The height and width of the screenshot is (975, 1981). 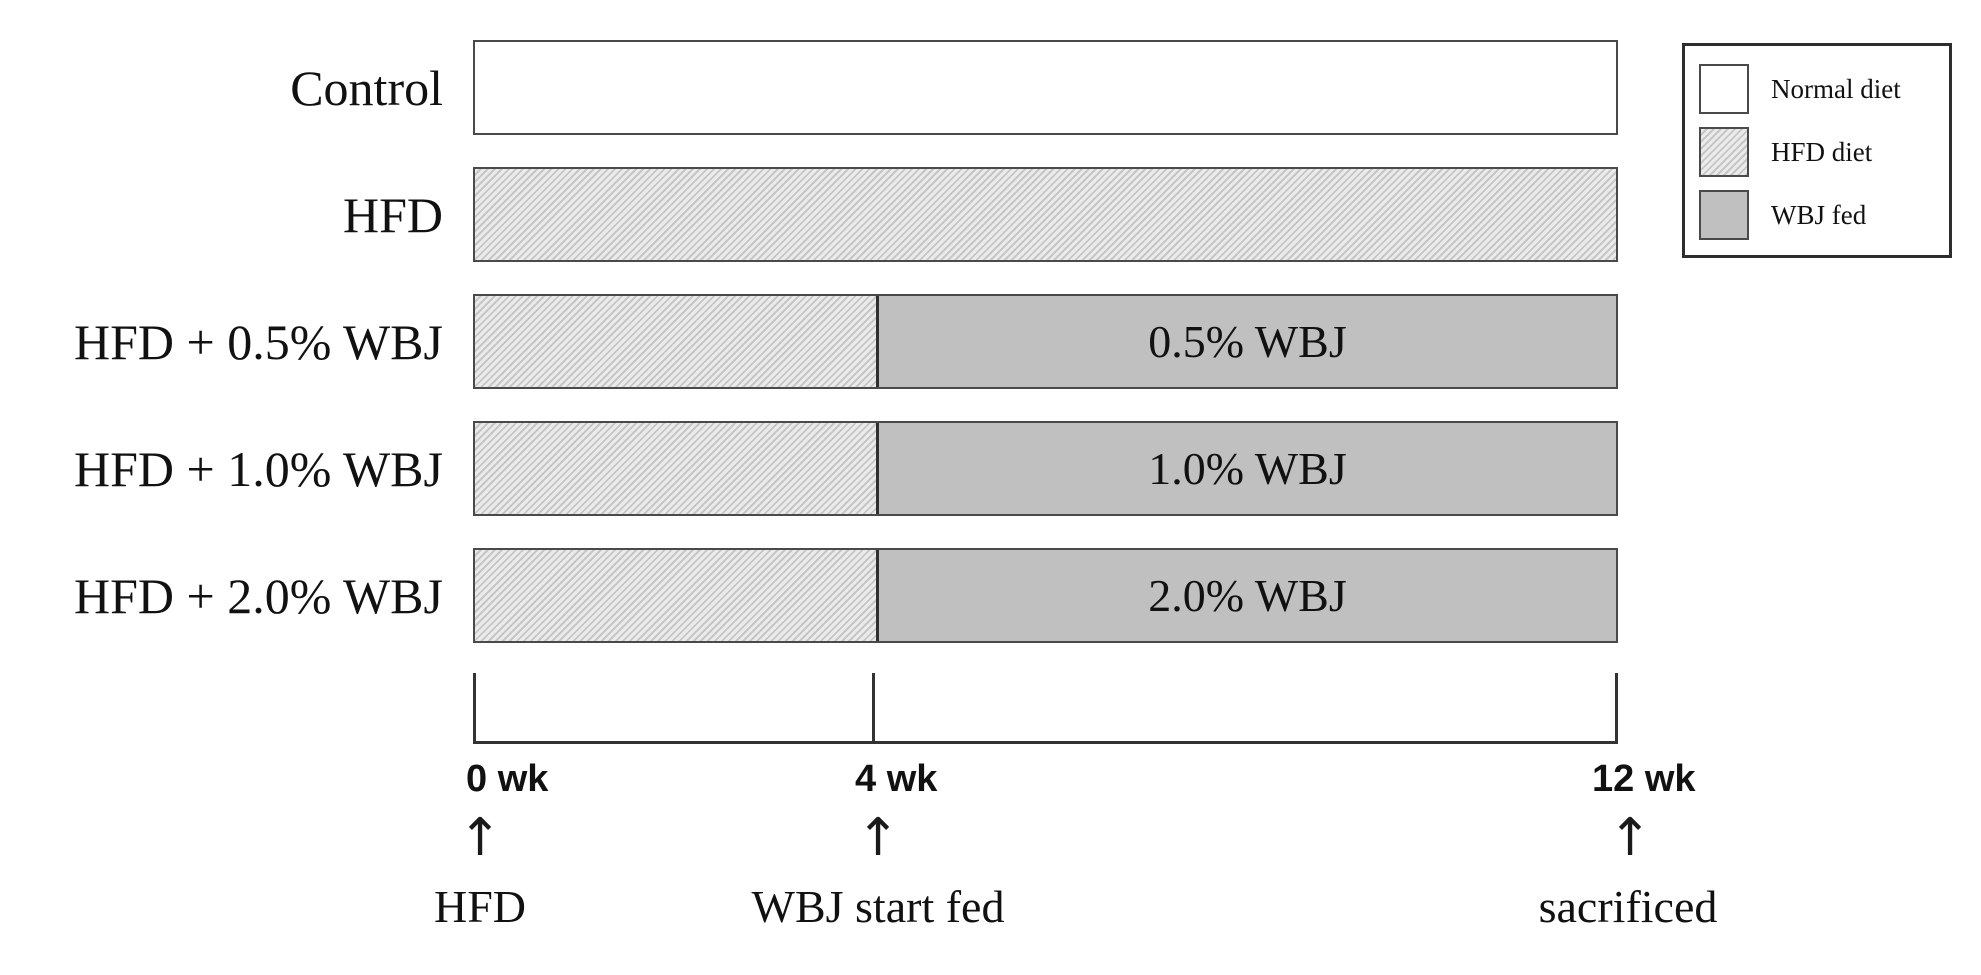 I want to click on group-label-hfd: HFD, so click(x=392, y=214).